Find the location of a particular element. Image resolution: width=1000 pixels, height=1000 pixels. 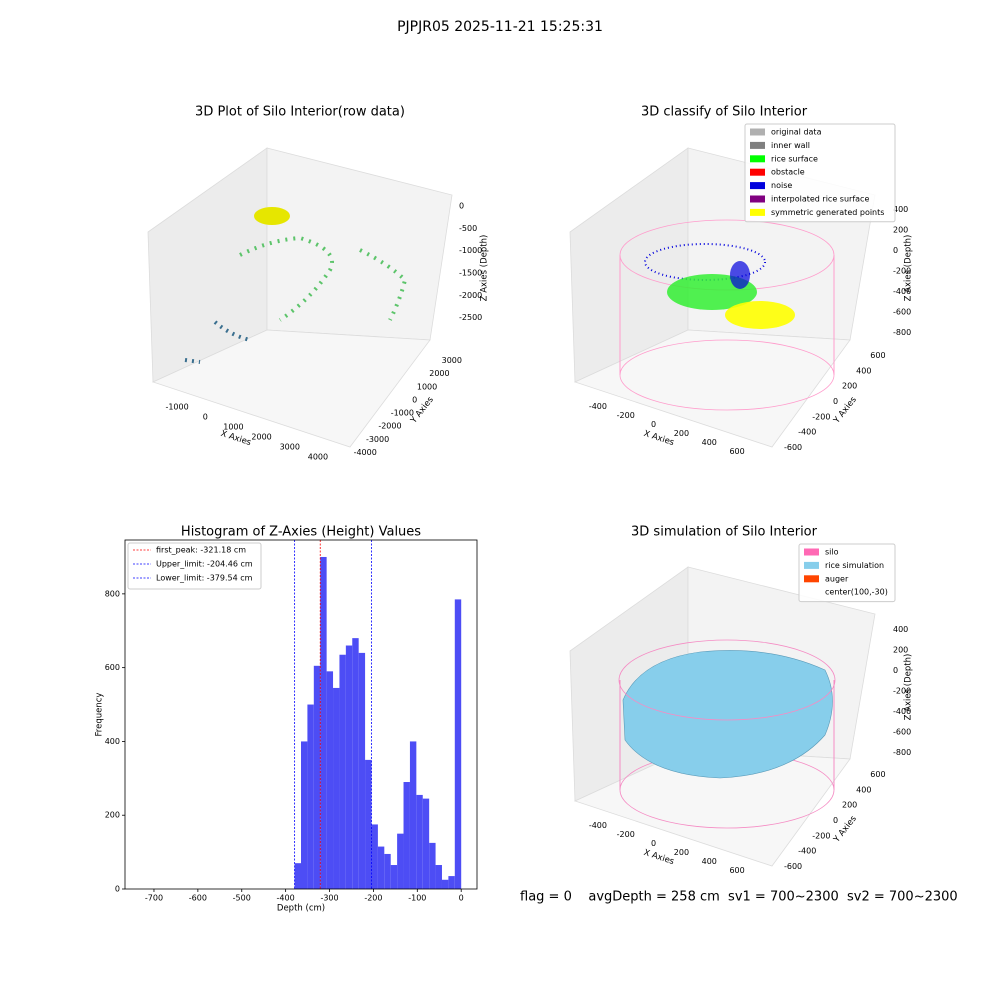

x-tick-label: -700 is located at coordinates (154, 898).